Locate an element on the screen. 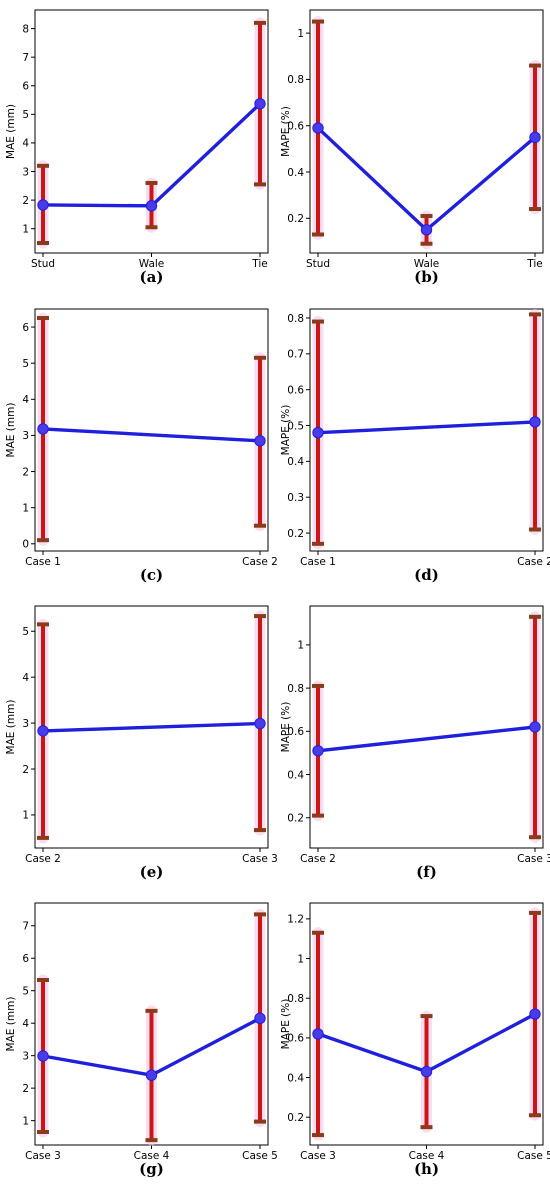  chart-panel-f: 0.2 0.4 0.6 0.8 1 MAPE (%) Case 2 Case 3 (f) is located at coordinates (415, 743).